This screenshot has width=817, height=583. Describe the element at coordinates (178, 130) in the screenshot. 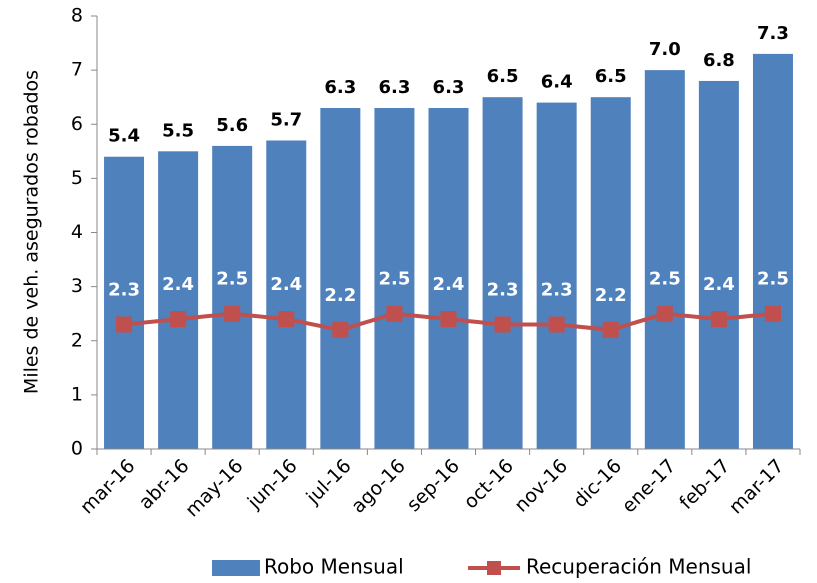

I see `bar-value-label: 5.5` at that location.